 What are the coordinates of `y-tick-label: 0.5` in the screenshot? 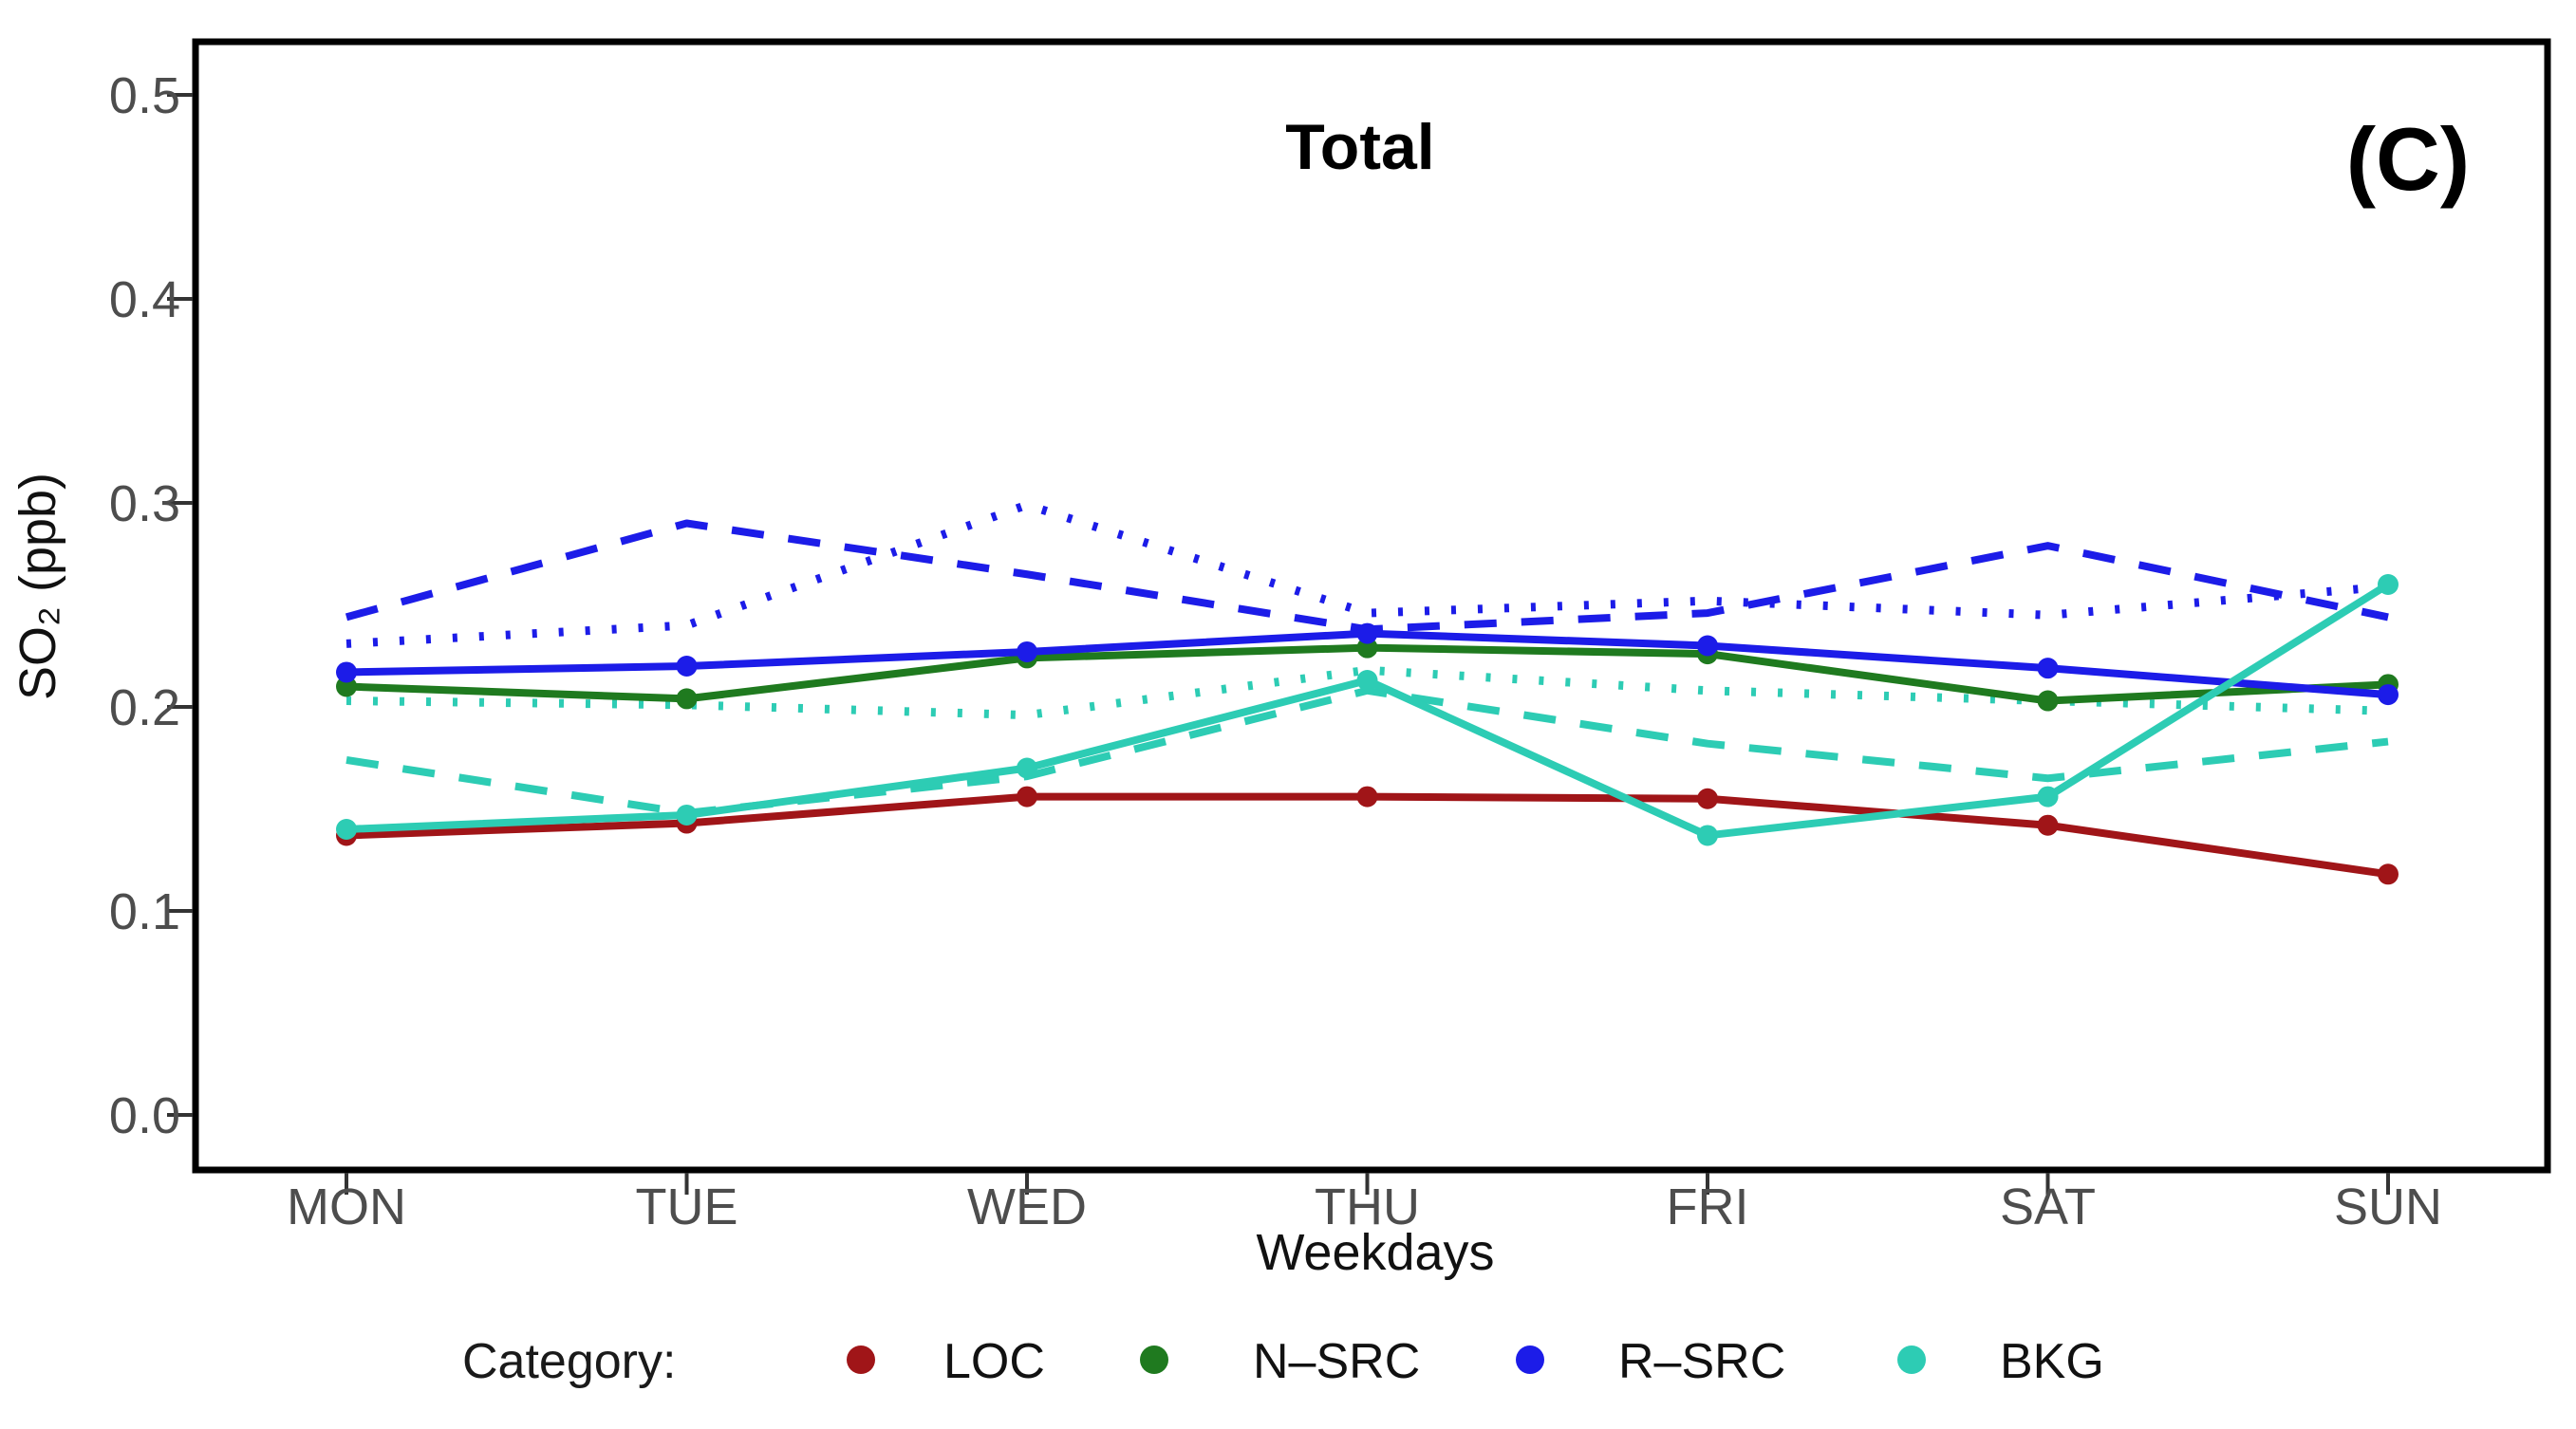 It's located at (145, 96).